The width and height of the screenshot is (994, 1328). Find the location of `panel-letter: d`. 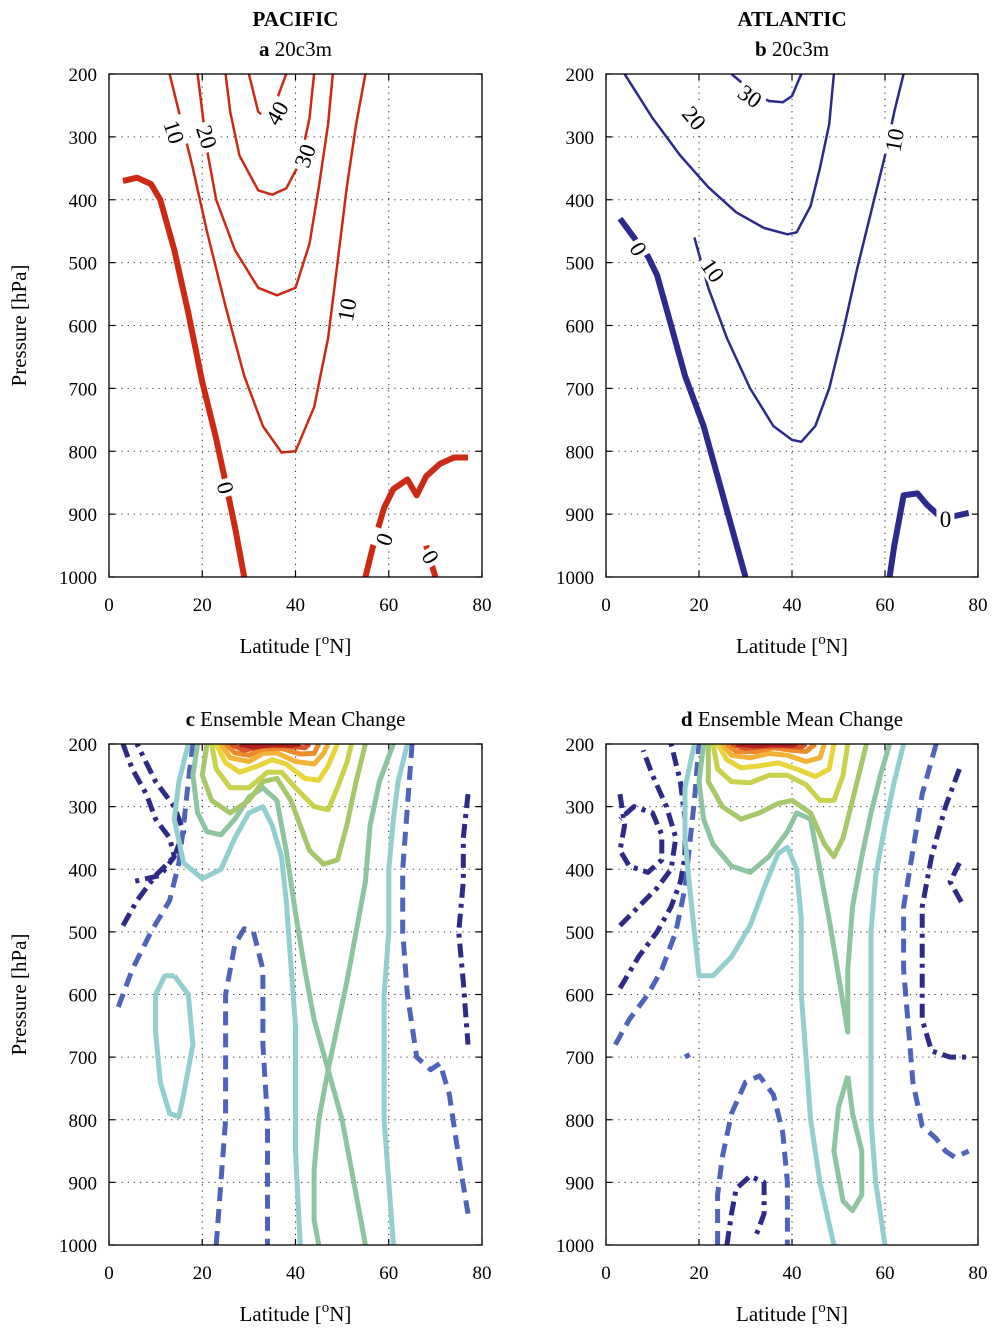

panel-letter: d is located at coordinates (687, 719).